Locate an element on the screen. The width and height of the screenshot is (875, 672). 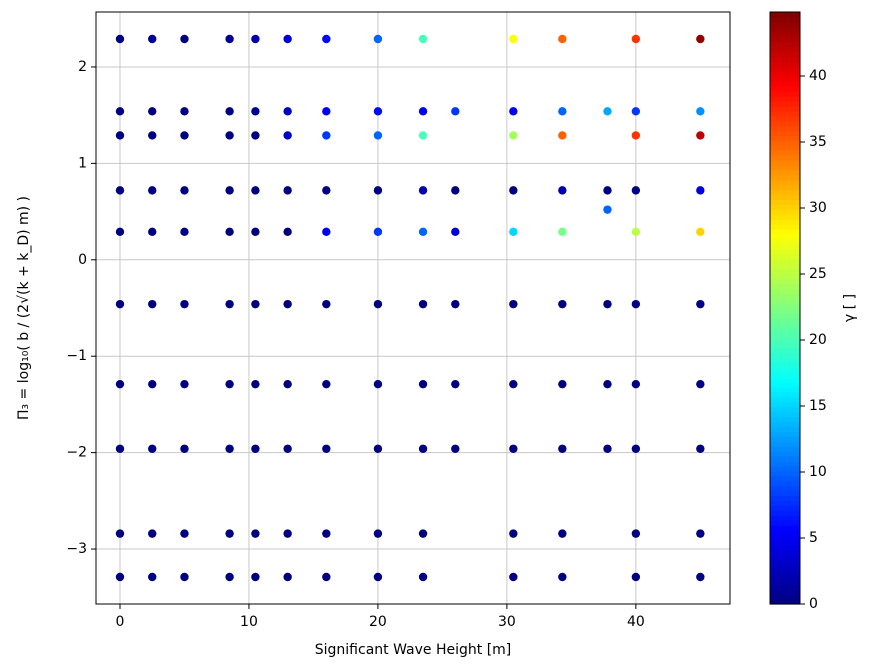
x-tick-label: 0 is located at coordinates (120, 622).